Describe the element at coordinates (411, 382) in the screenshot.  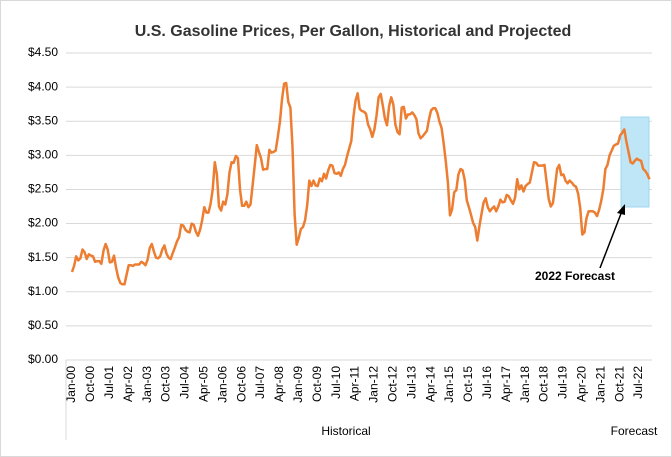
I see `x-tick-label: Jul-13` at that location.